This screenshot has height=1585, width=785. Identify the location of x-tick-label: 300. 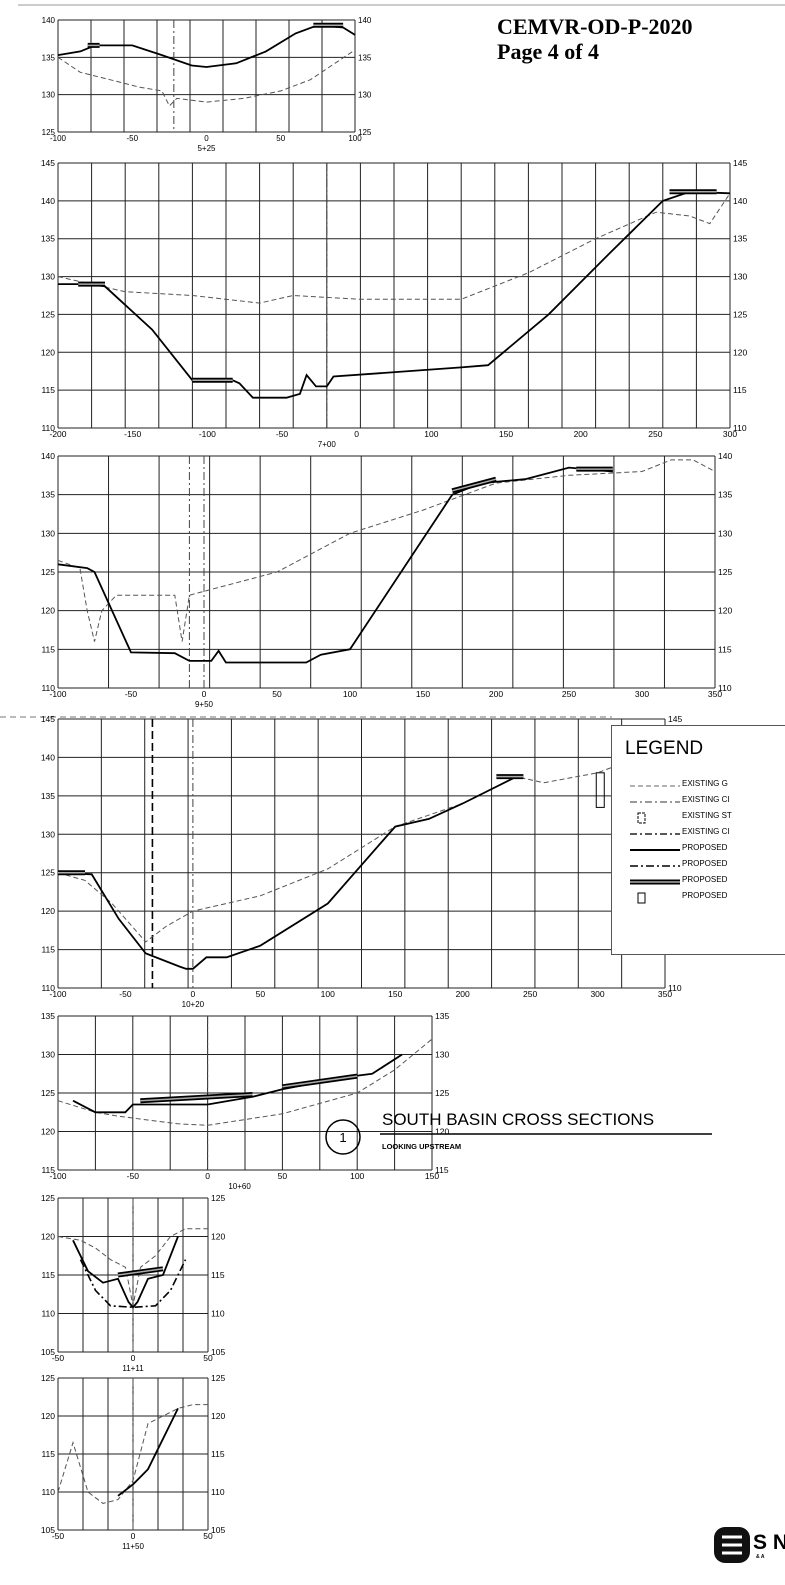
(597, 994).